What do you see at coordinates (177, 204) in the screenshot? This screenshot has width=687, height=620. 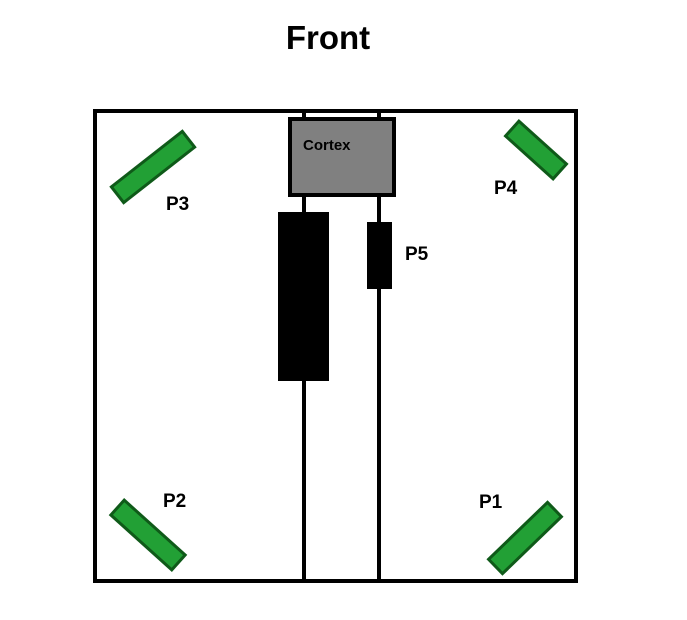 I see `label-p3: P3` at bounding box center [177, 204].